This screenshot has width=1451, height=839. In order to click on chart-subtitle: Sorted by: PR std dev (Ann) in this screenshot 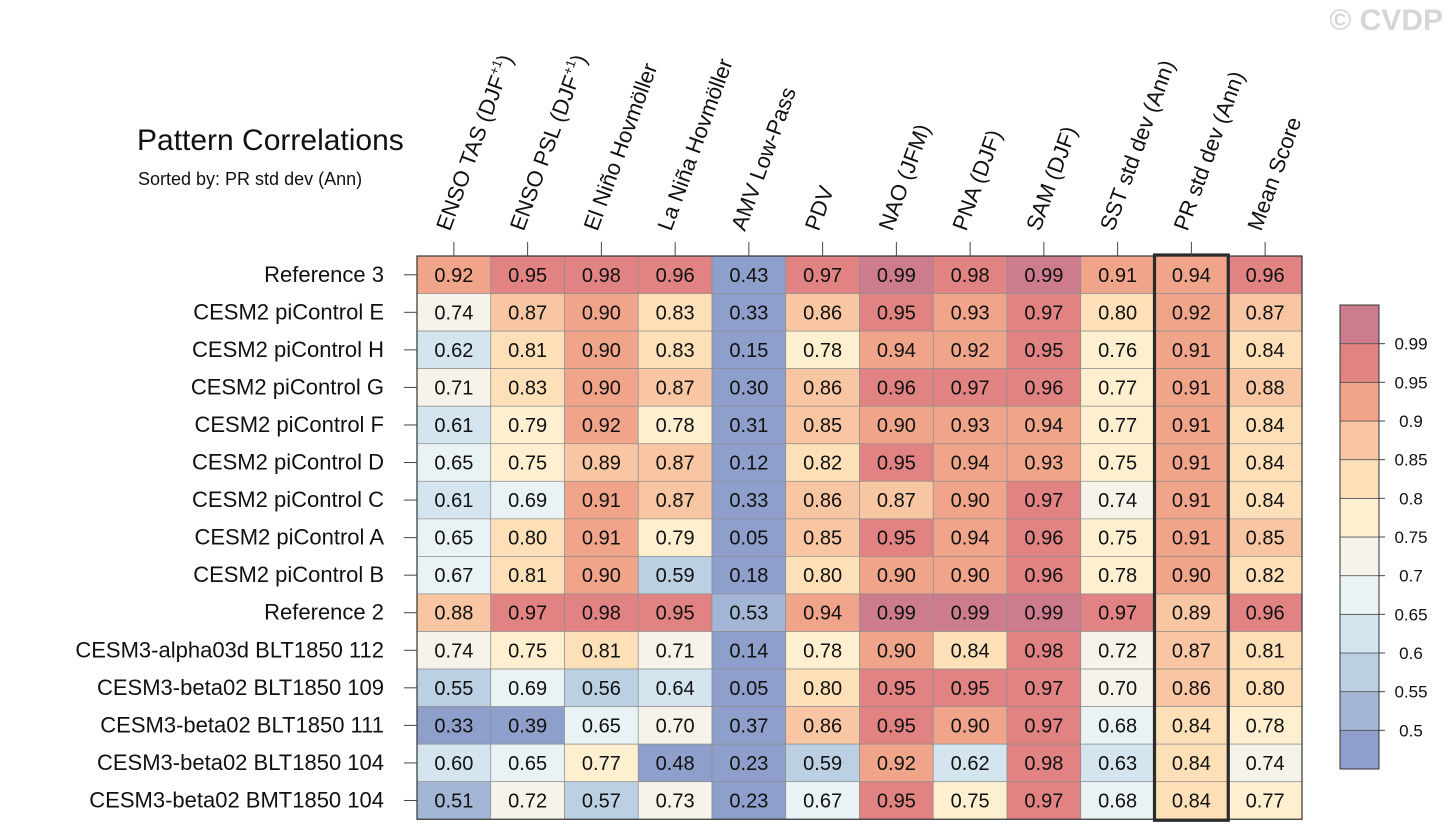, I will do `click(250, 179)`.